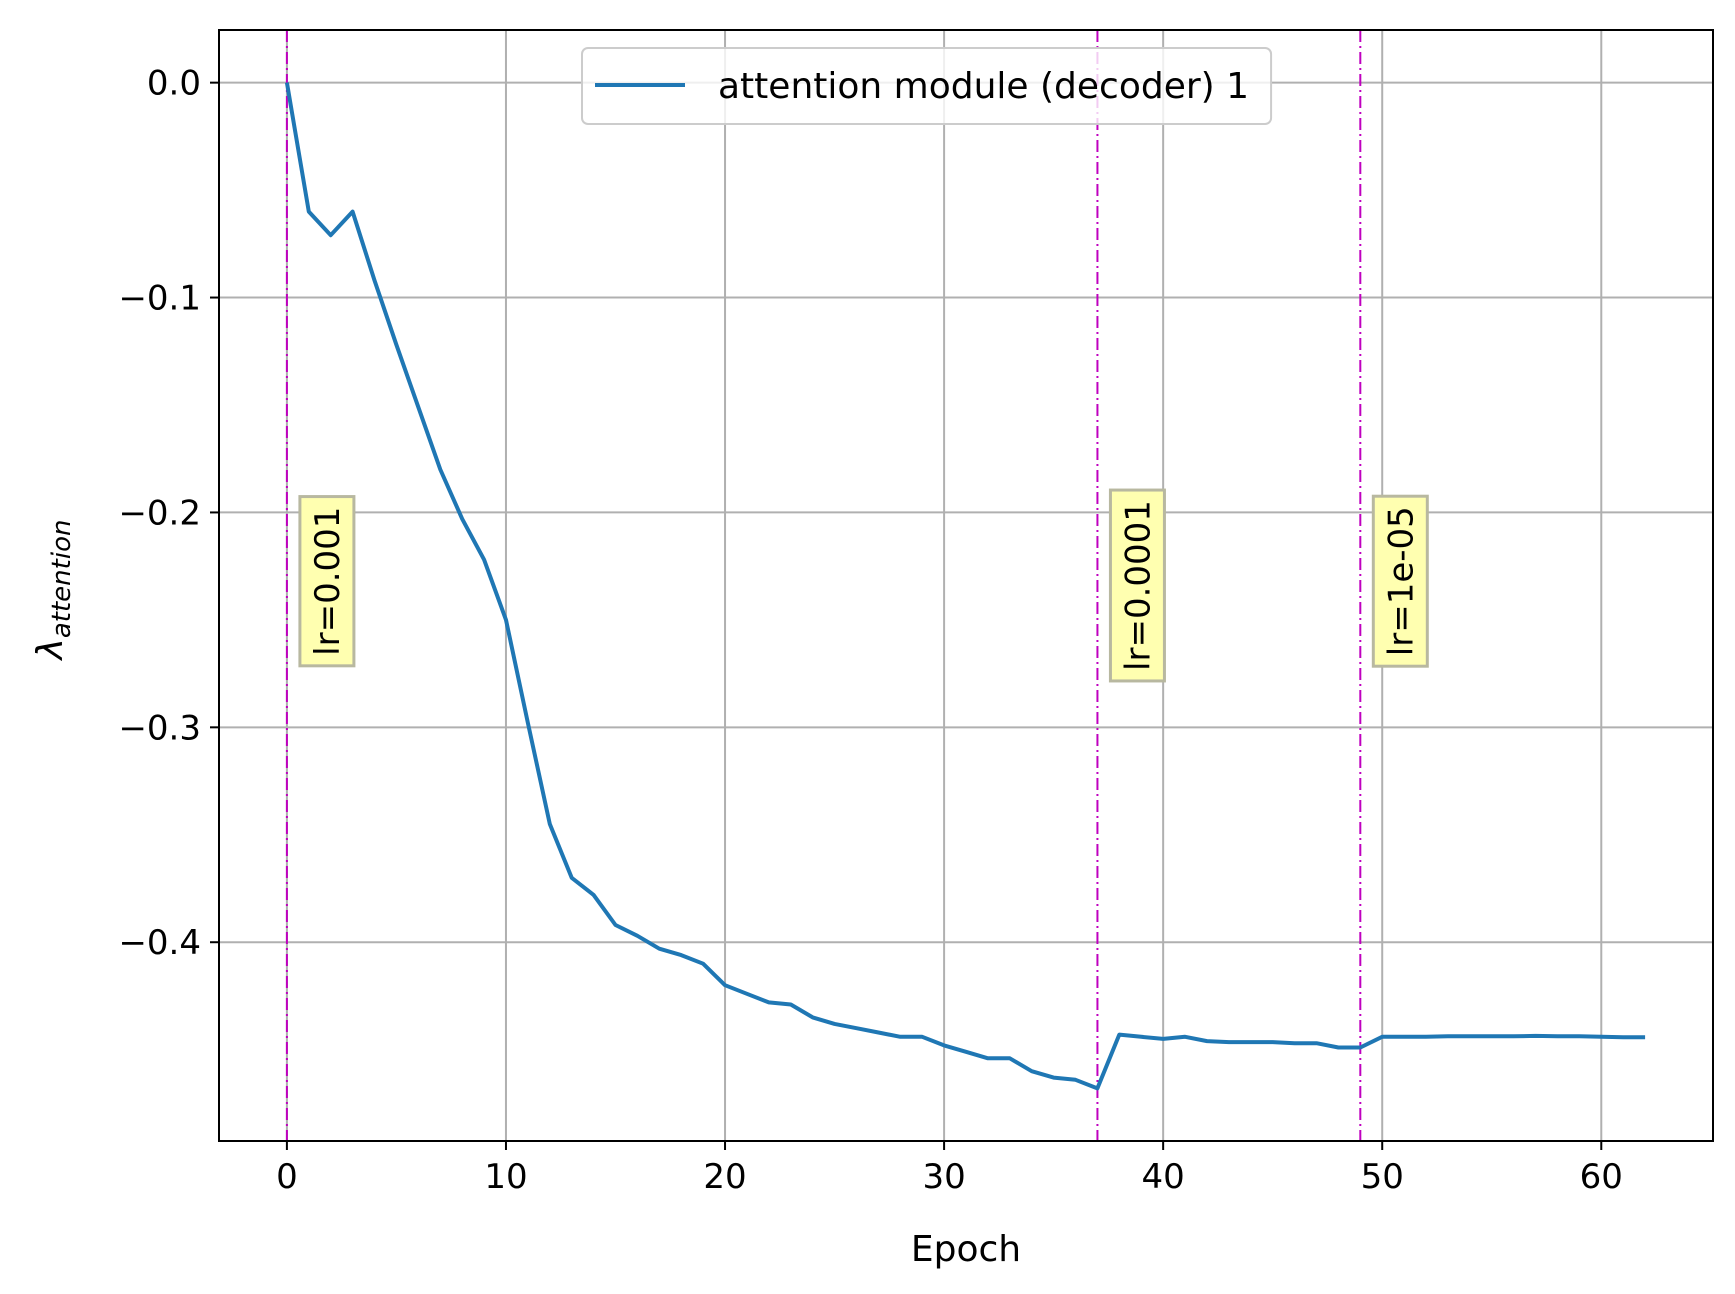 This screenshot has height=1294, width=1735. I want to click on x-tick-label: 60, so click(1601, 1177).